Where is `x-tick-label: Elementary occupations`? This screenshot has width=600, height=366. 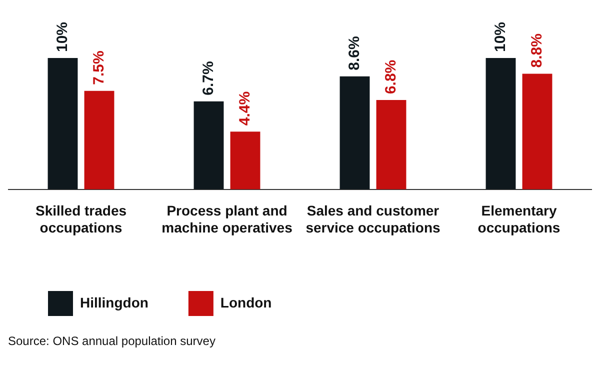
x-tick-label: Elementary occupations is located at coordinates (519, 219).